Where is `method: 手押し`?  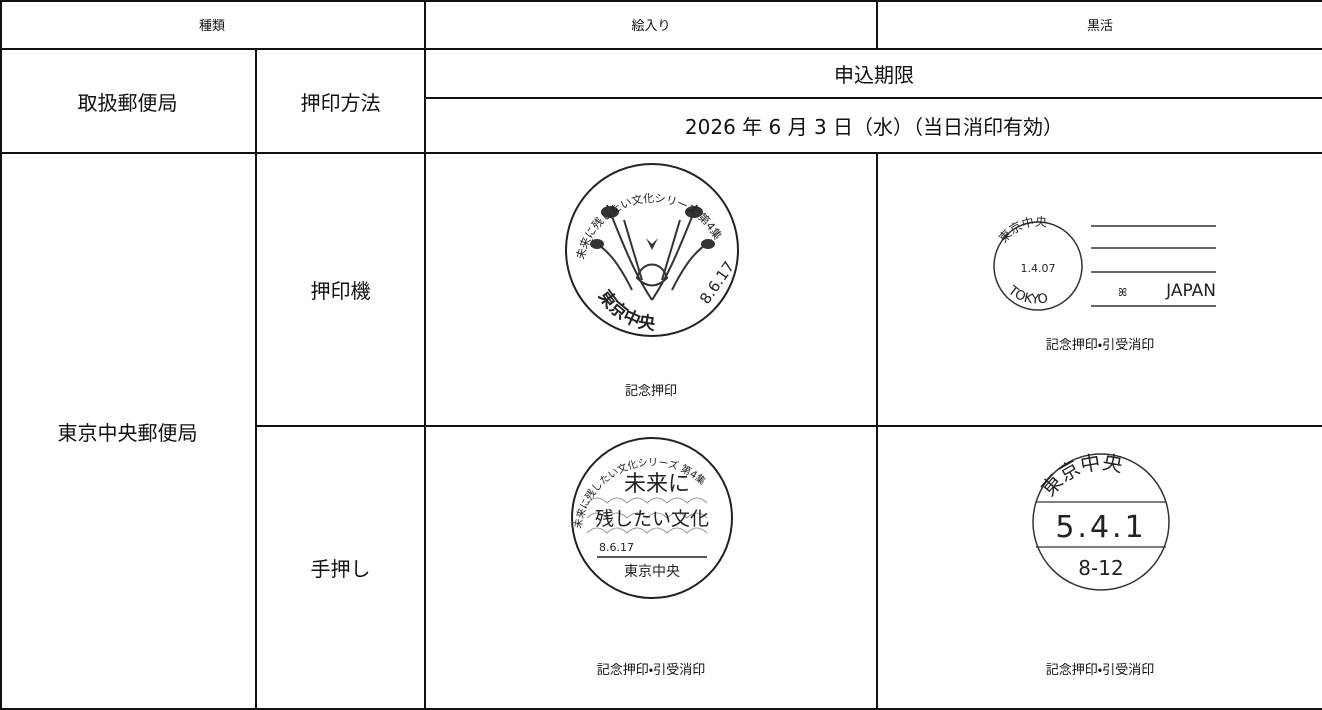
method: 手押し is located at coordinates (340, 569).